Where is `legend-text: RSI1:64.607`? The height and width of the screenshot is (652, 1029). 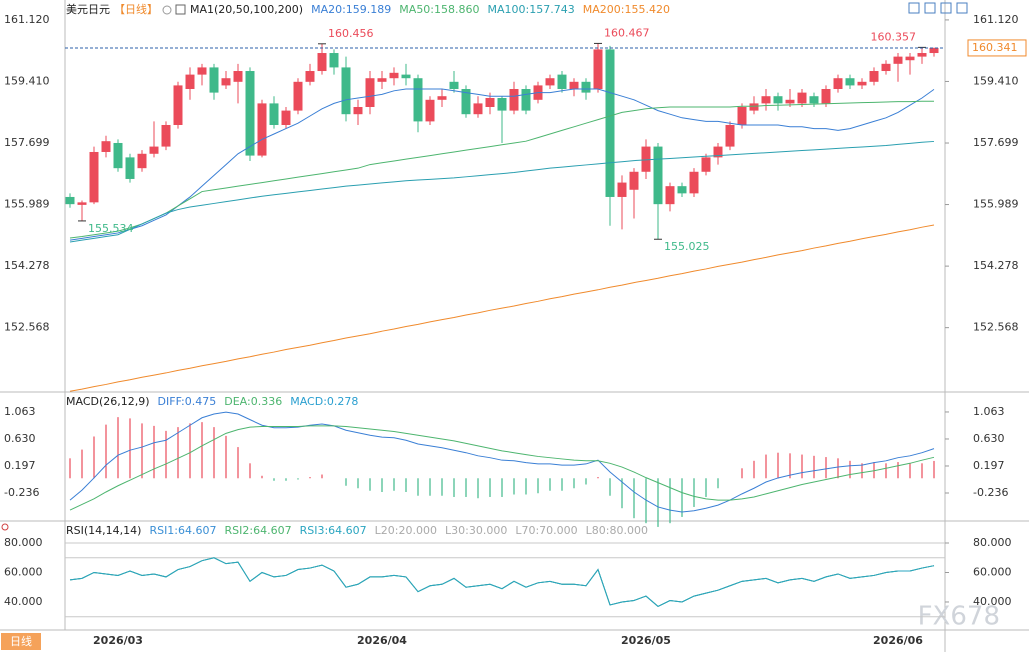 legend-text: RSI1:64.607 is located at coordinates (182, 530).